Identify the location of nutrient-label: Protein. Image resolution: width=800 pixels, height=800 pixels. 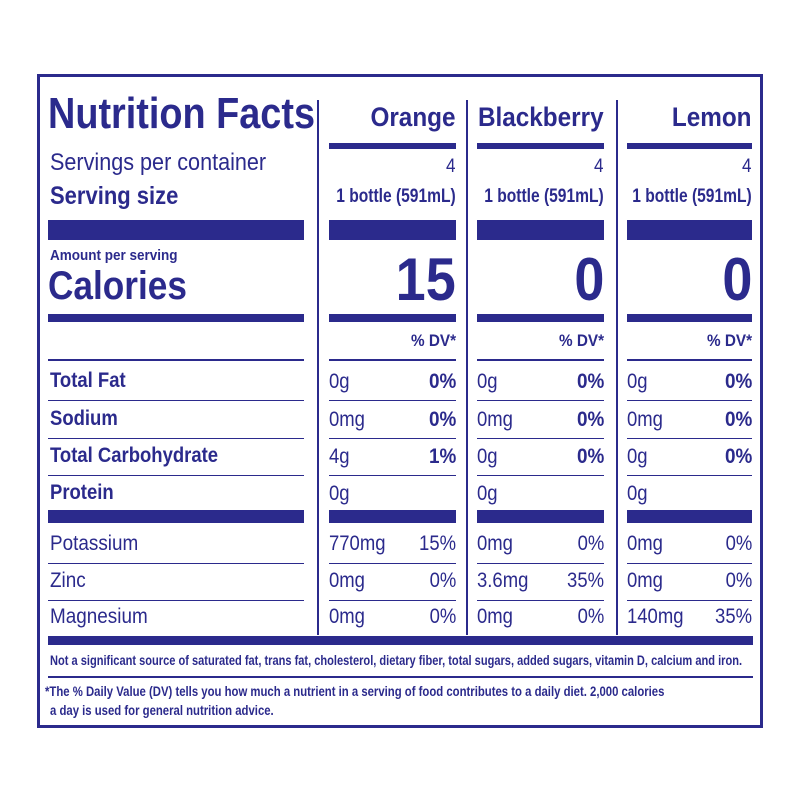
(82, 492).